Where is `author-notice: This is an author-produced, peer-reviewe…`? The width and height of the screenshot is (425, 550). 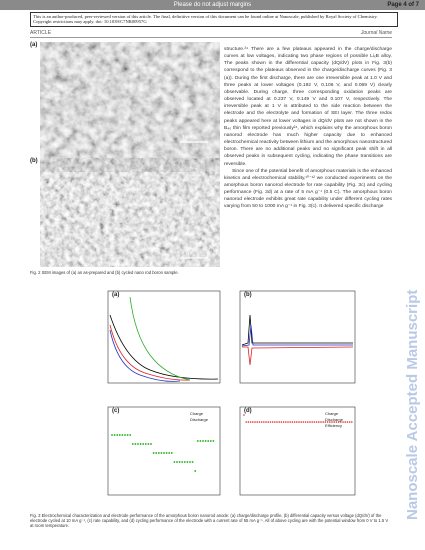
author-notice: This is an author-produced, peer-reviewe… is located at coordinates (214, 19).